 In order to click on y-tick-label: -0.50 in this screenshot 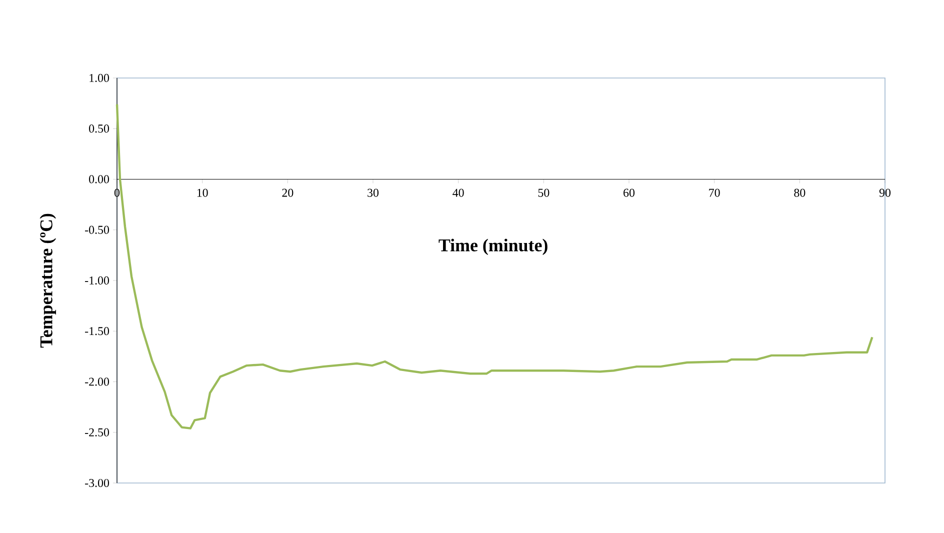, I will do `click(97, 230)`.